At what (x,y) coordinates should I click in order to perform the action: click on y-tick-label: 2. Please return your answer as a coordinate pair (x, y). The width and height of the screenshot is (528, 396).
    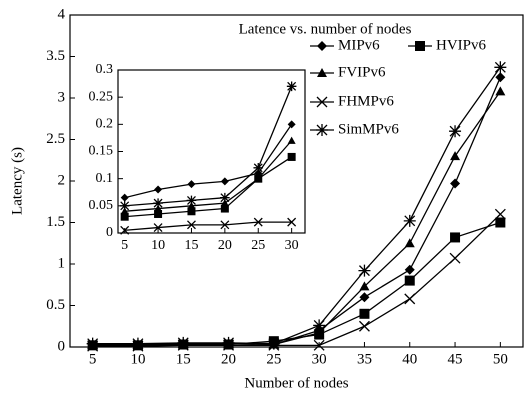
    Looking at the image, I should click on (62, 180).